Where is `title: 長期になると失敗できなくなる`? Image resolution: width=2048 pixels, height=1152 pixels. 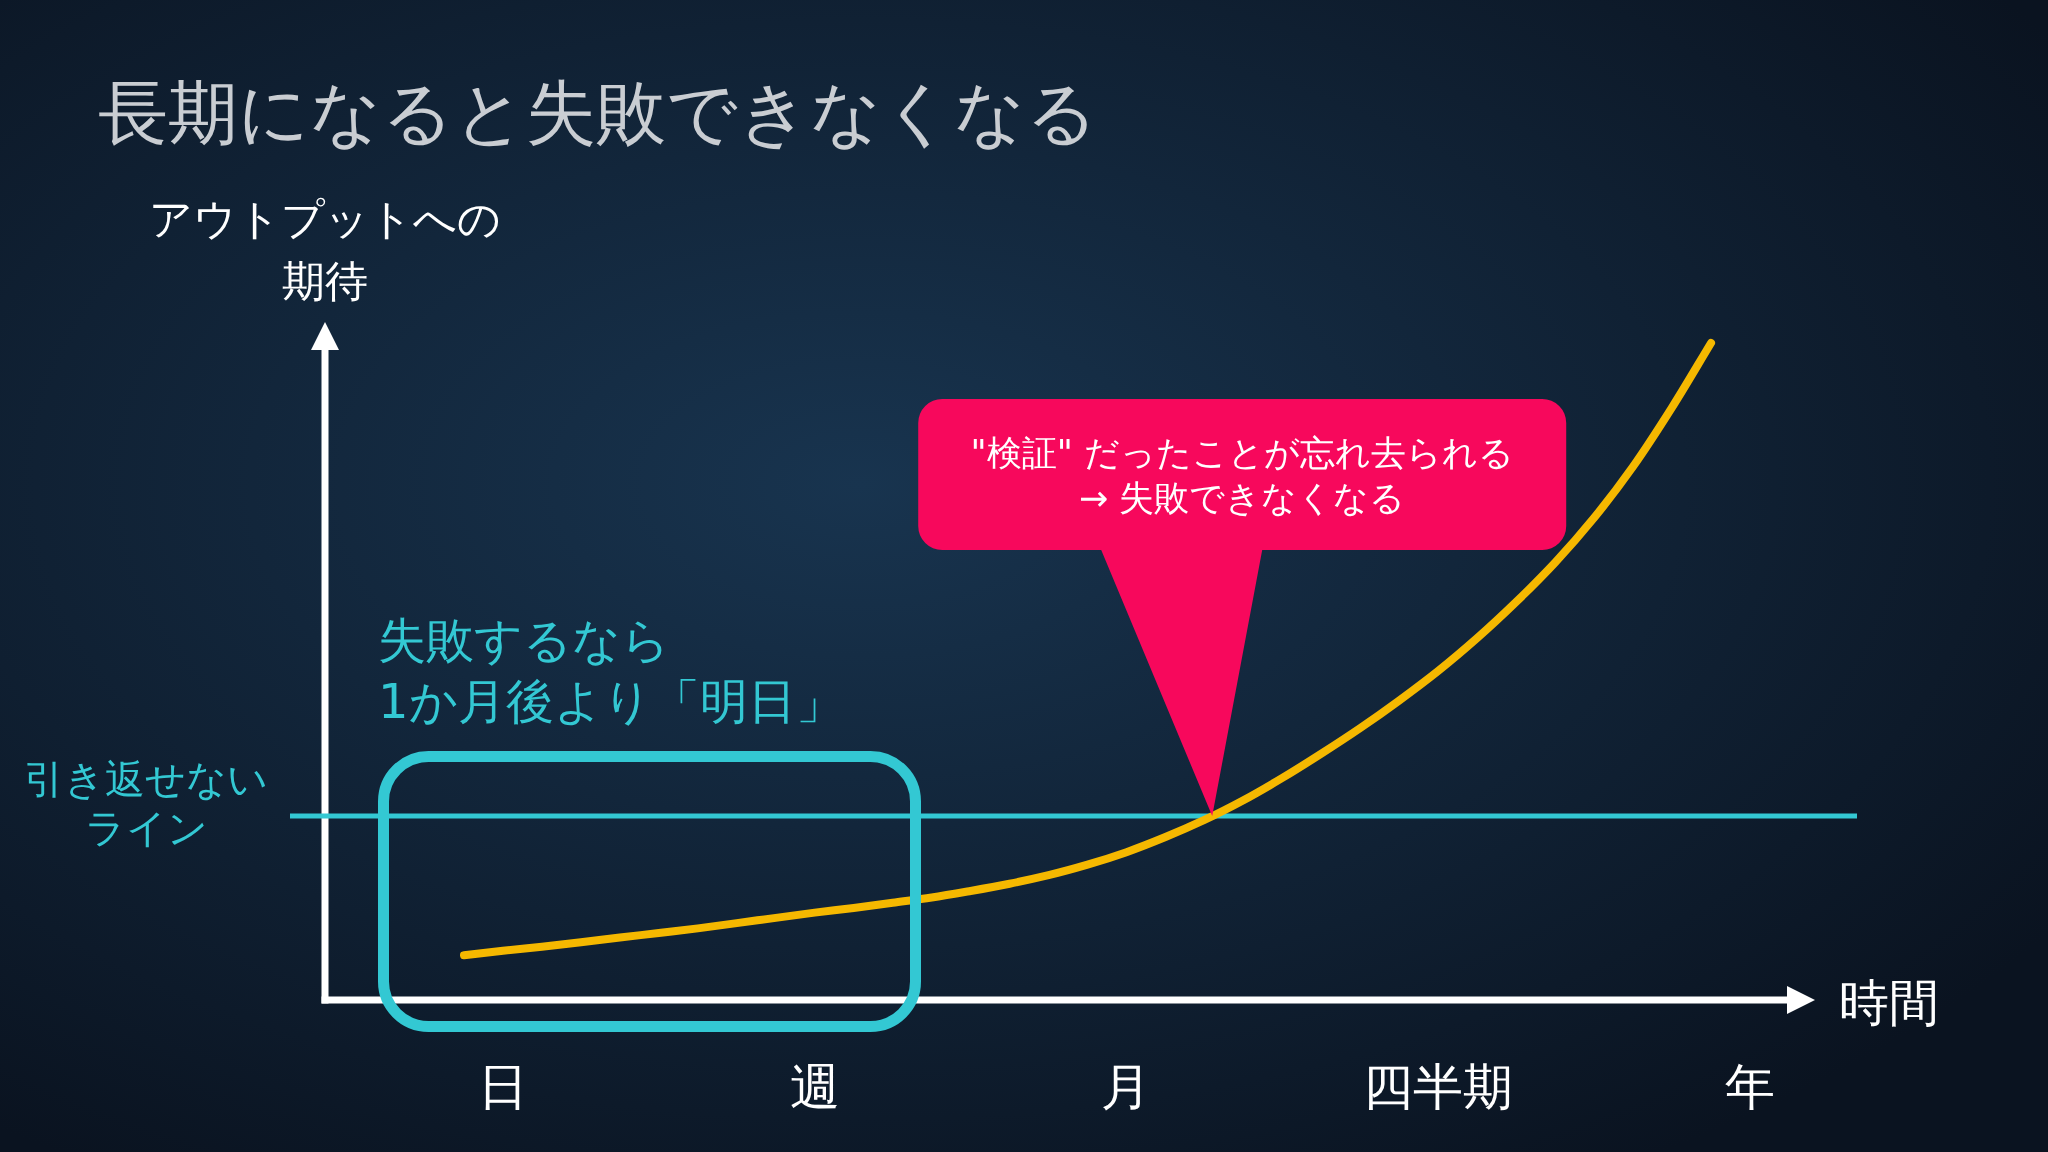 title: 長期になると失敗できなくなる is located at coordinates (598, 113).